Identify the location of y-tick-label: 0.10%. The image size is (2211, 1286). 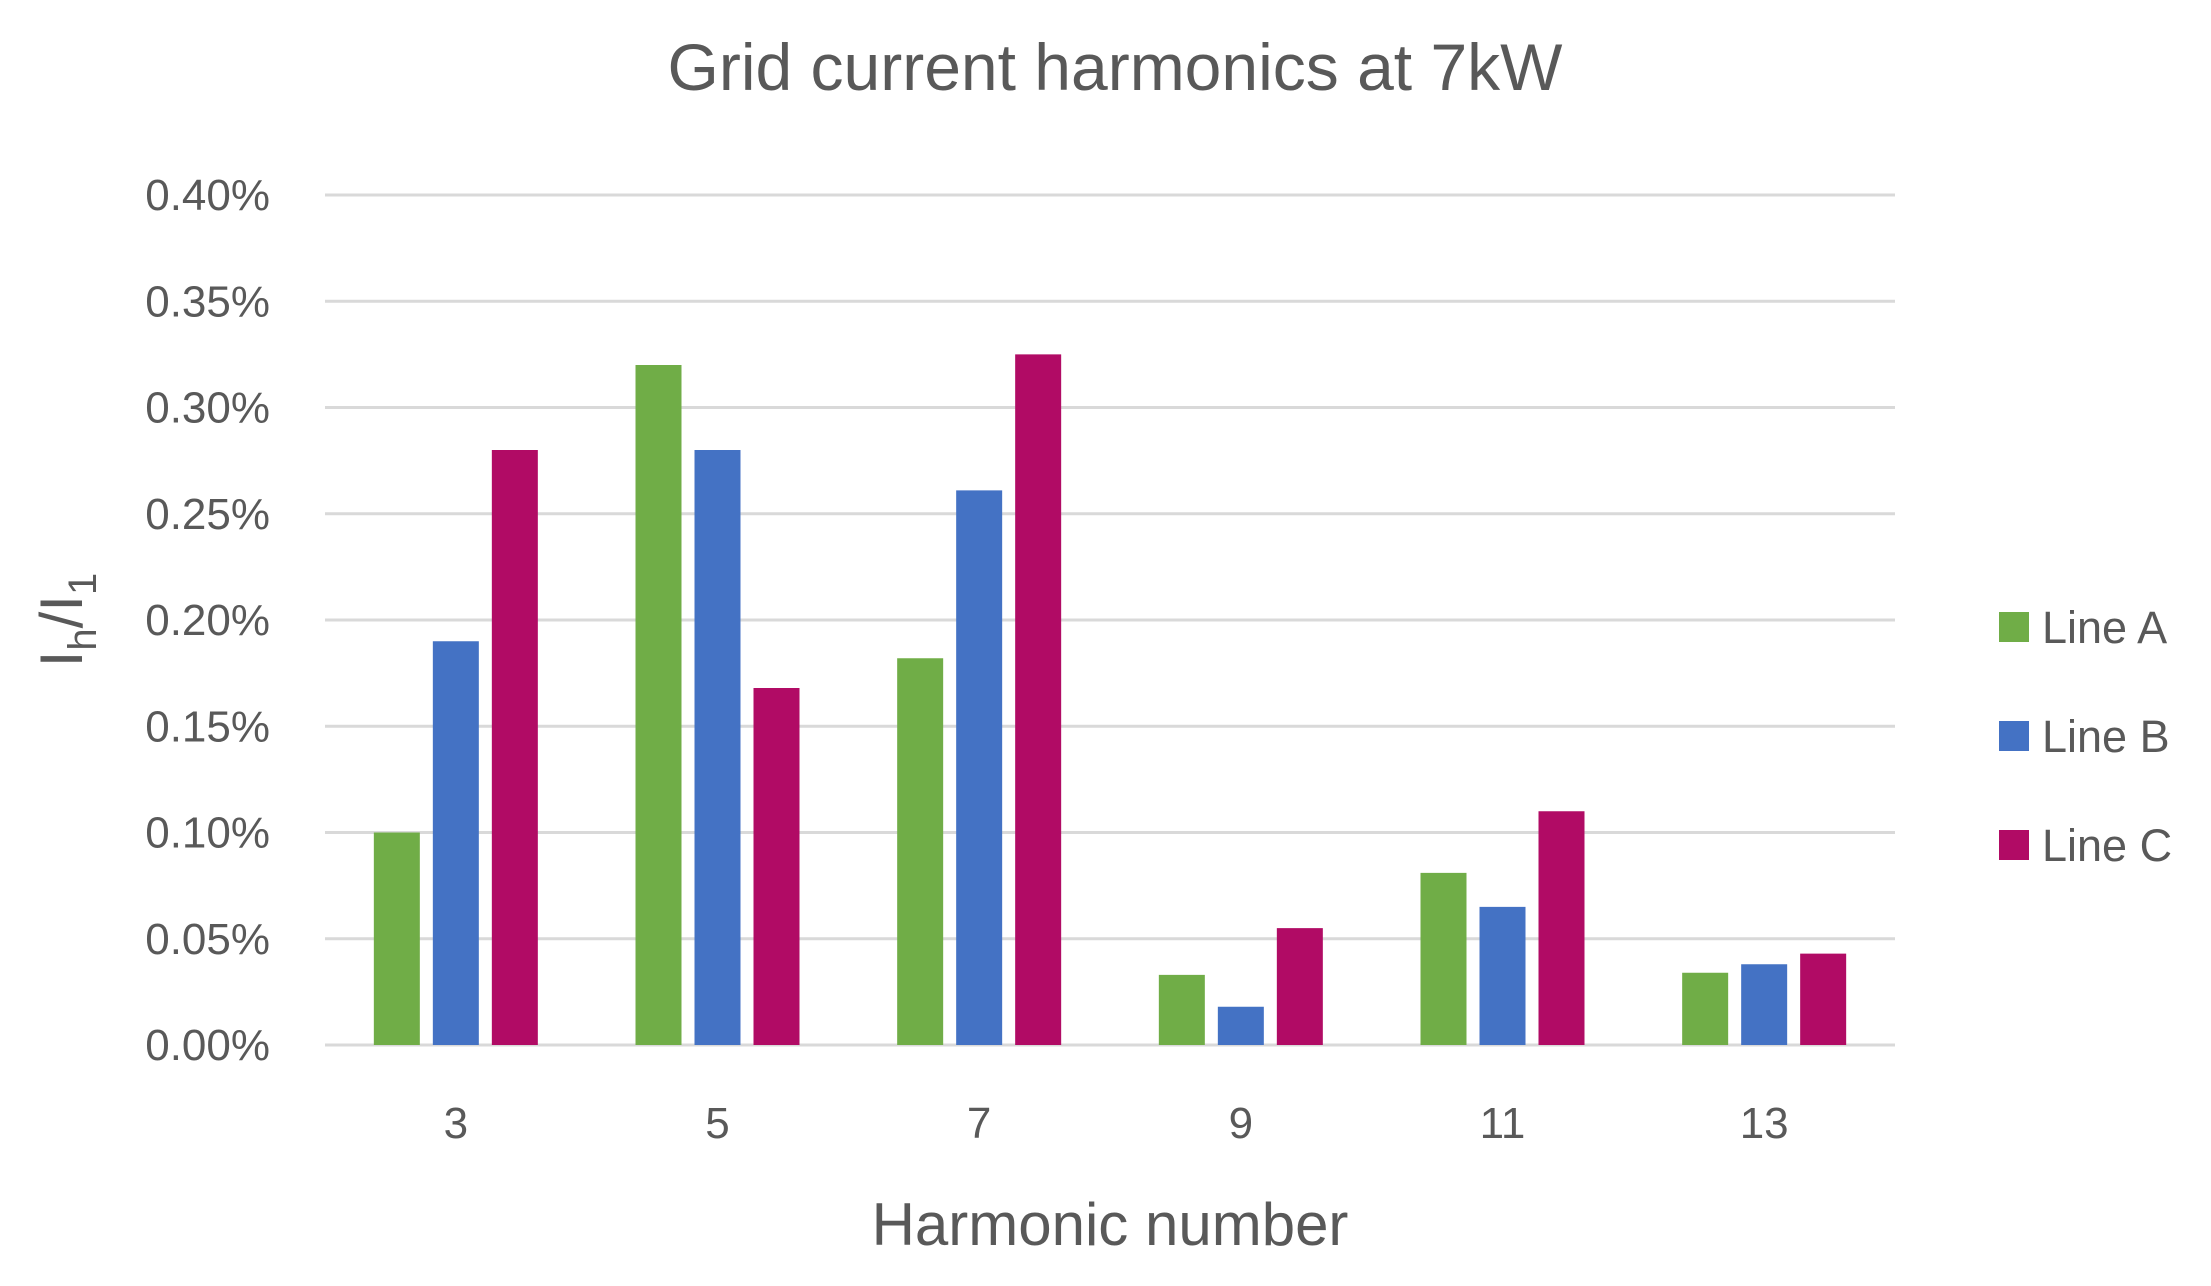
(207, 833).